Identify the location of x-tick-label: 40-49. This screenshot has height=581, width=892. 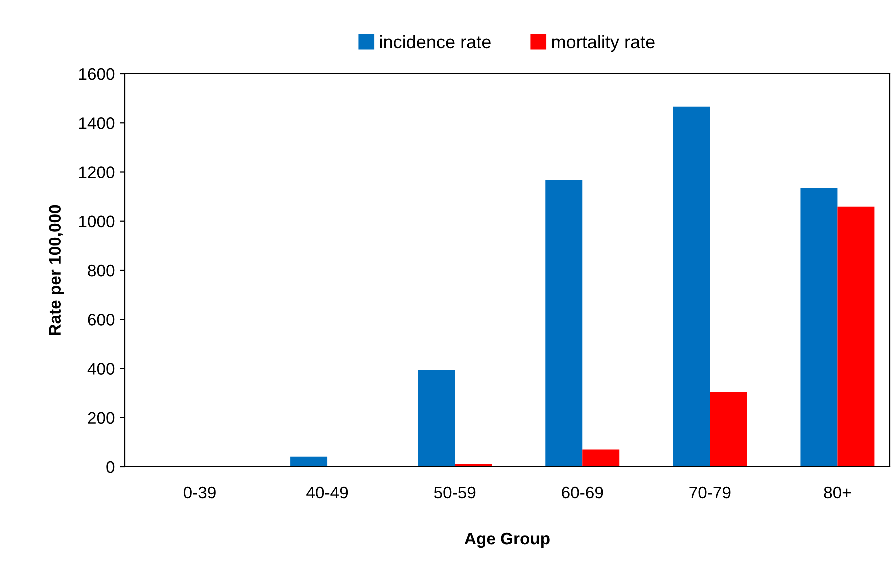
(327, 492).